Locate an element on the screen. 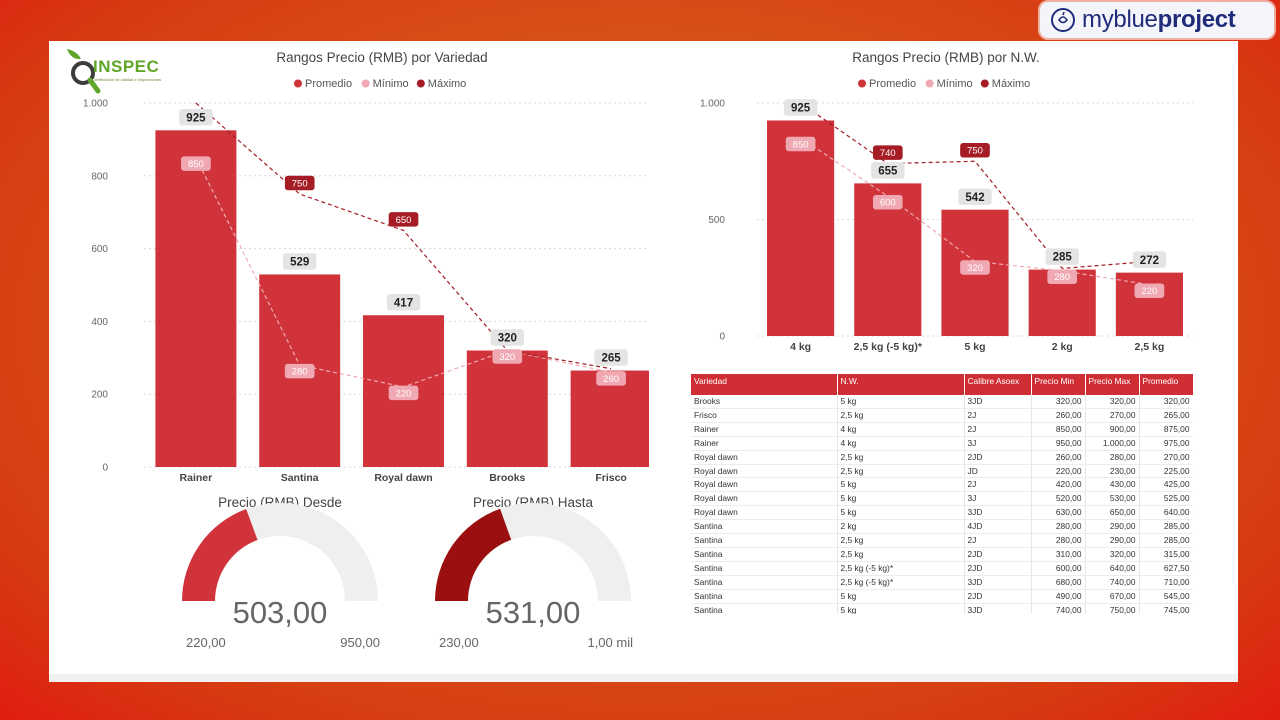 The width and height of the screenshot is (1280, 720). x-tick-label: Brooks is located at coordinates (507, 478).